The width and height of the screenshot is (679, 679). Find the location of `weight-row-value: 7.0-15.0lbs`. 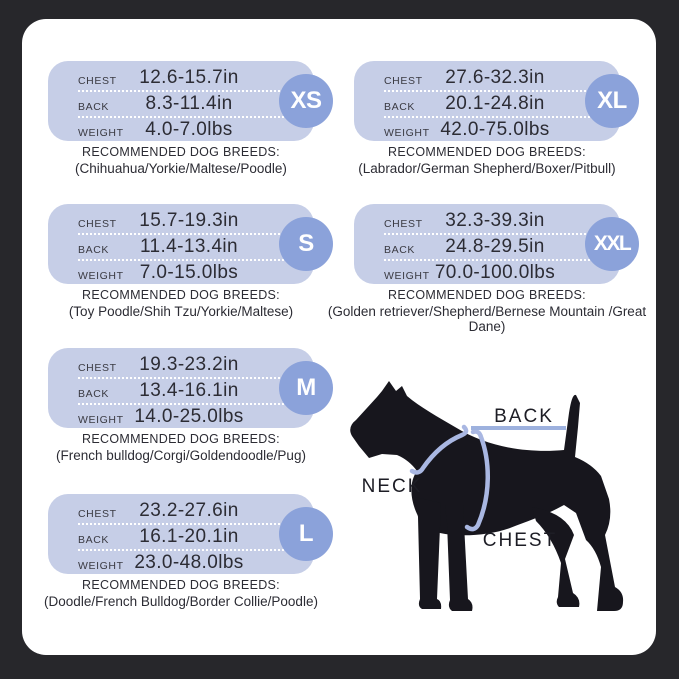

weight-row-value: 7.0-15.0lbs is located at coordinates (189, 272).